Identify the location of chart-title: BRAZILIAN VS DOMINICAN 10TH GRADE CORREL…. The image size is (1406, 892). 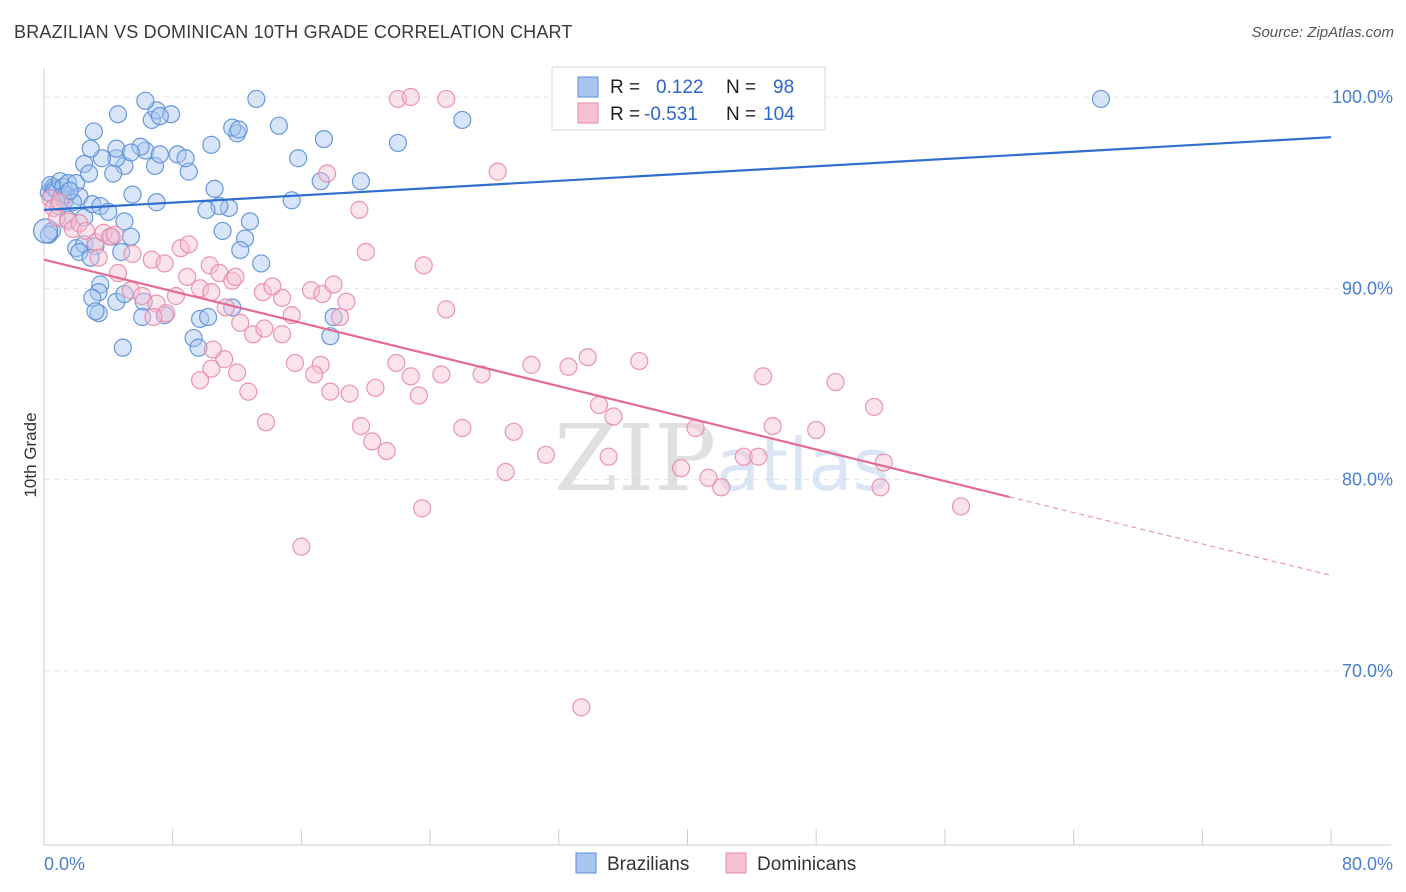
(293, 32).